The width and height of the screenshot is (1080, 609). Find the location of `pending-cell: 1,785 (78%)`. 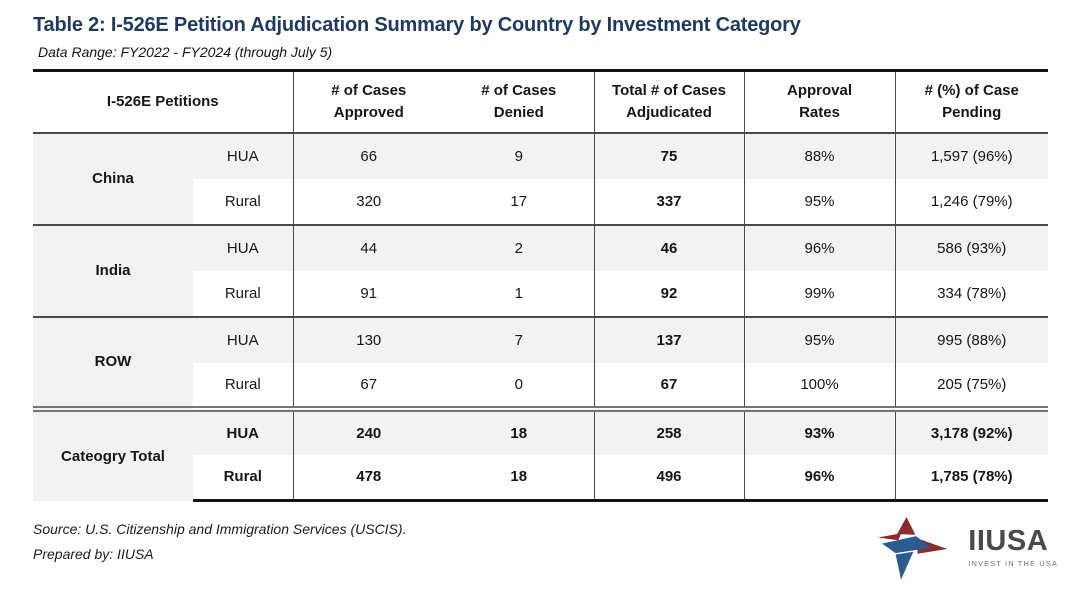

pending-cell: 1,785 (78%) is located at coordinates (971, 478).